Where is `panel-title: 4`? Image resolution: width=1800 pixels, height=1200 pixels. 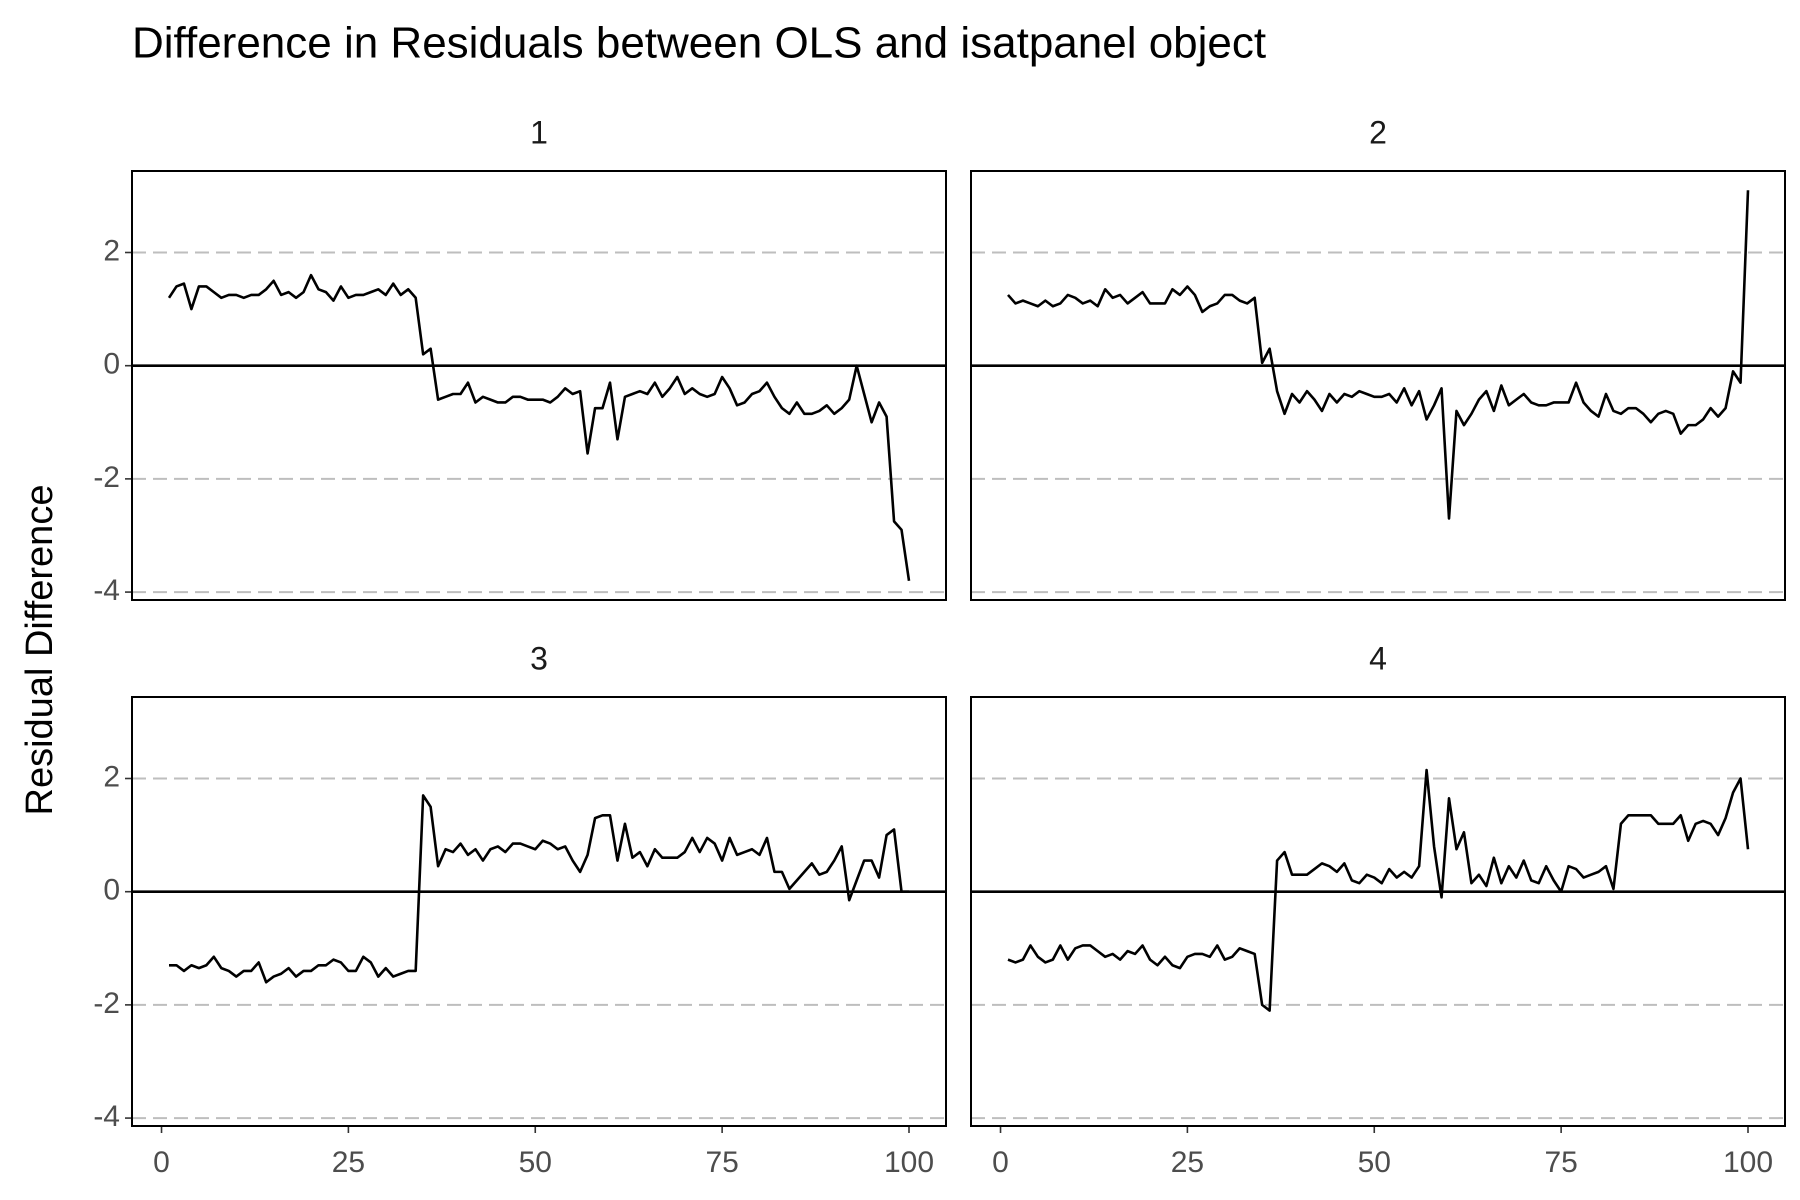 panel-title: 4 is located at coordinates (1378, 658).